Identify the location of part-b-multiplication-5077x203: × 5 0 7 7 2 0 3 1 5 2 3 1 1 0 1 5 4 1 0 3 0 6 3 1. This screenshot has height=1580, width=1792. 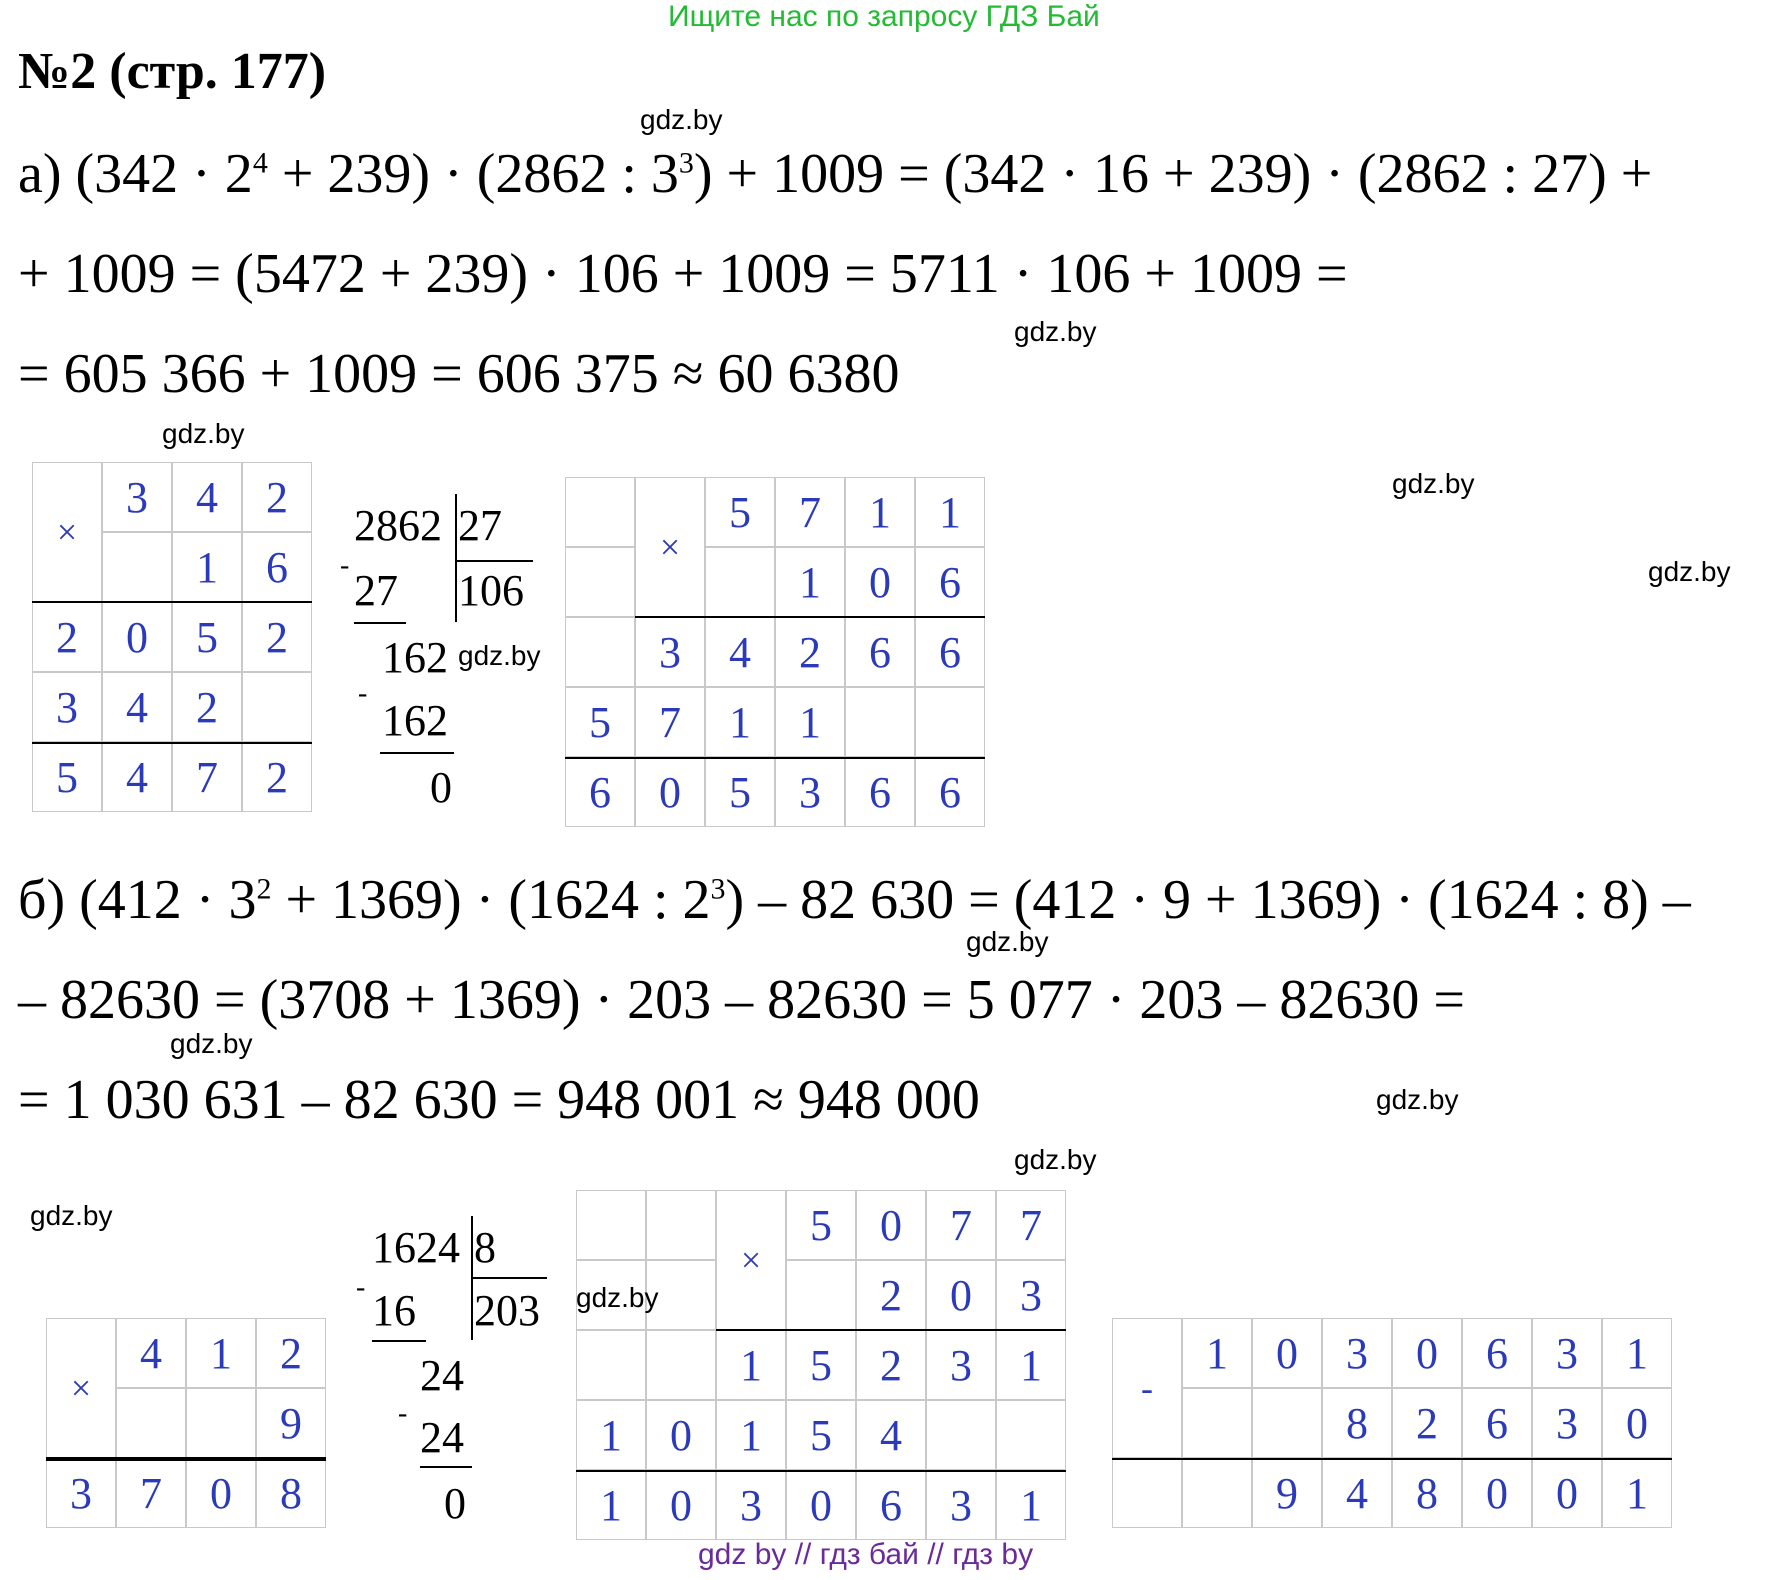
(821, 1365).